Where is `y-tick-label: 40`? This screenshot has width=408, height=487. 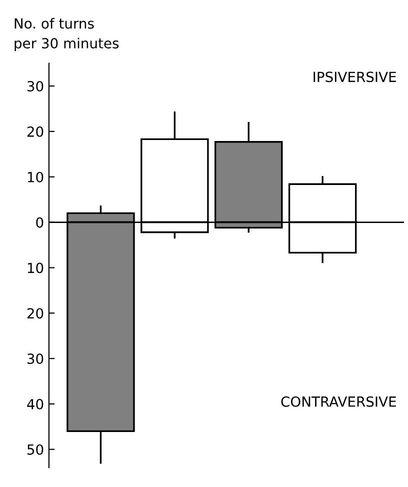 y-tick-label: 40 is located at coordinates (35, 404).